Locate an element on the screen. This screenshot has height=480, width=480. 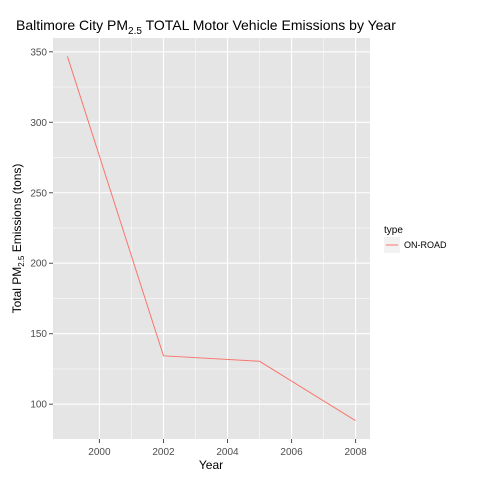
x-tick-label: 2006 is located at coordinates (291, 452).